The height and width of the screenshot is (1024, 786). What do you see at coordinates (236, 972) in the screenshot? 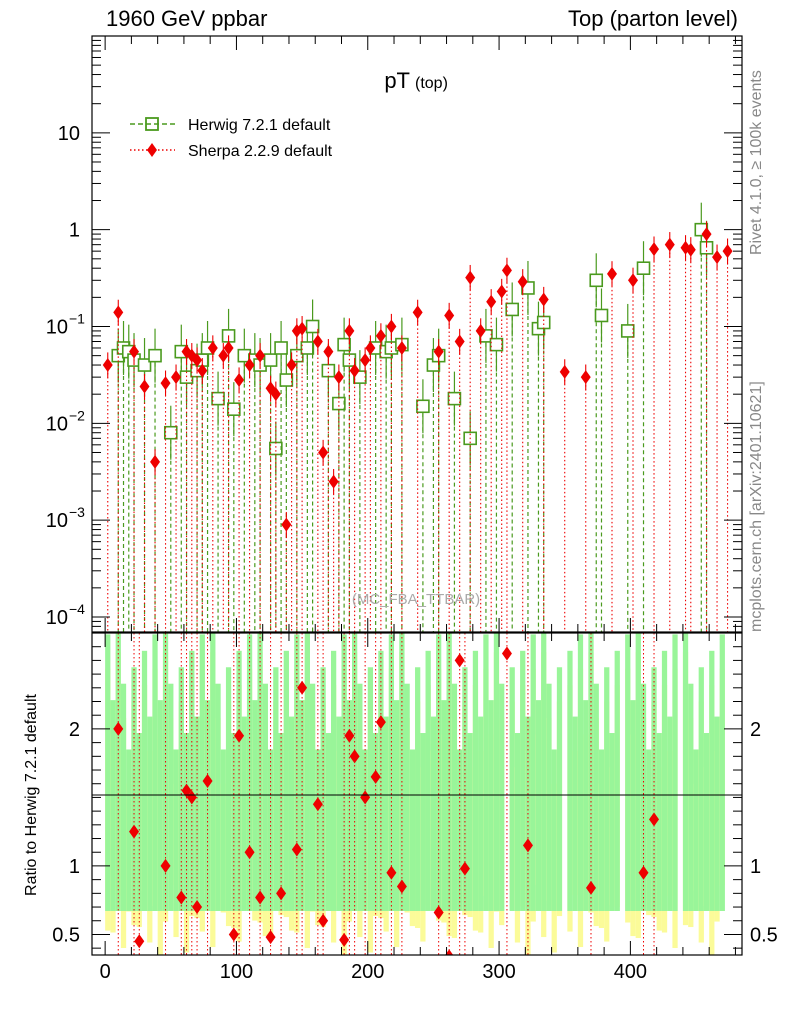
I see `x-tick-label: 100` at bounding box center [236, 972].